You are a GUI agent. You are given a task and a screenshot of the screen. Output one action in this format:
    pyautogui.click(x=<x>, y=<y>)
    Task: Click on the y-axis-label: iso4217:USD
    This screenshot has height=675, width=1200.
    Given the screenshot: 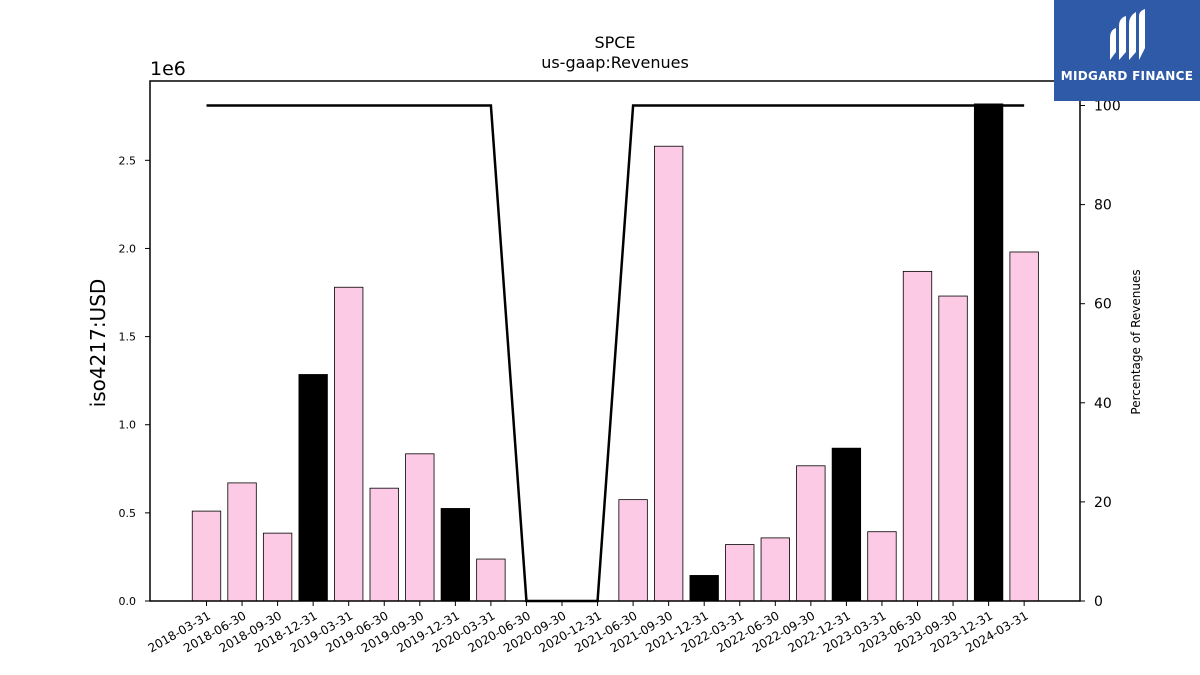 What is the action you would take?
    pyautogui.click(x=98, y=343)
    